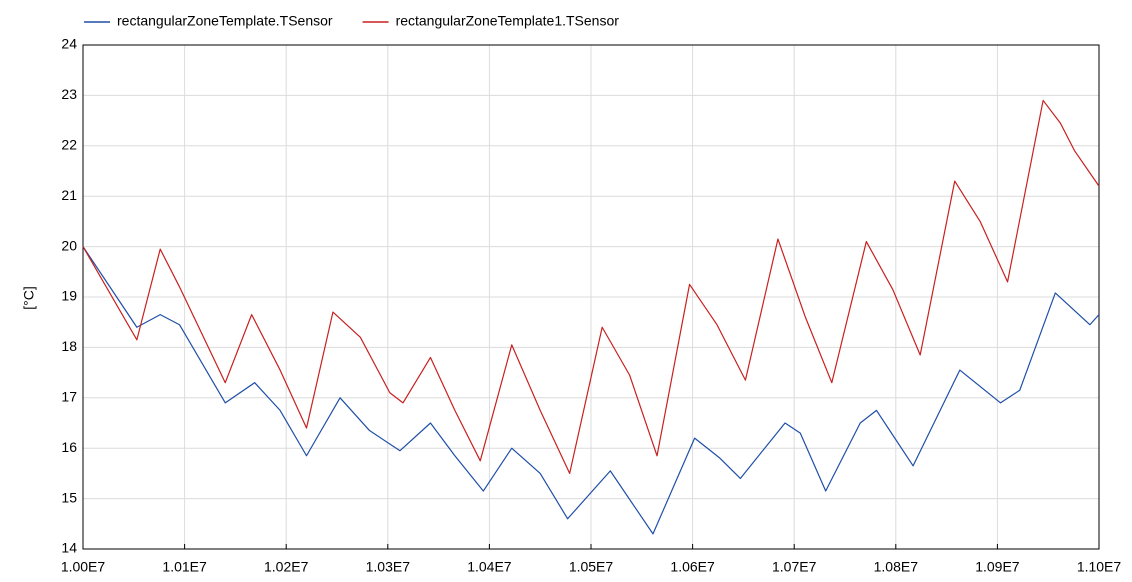  Describe the element at coordinates (997, 567) in the screenshot. I see `x-tick-label: 1.09E7` at that location.